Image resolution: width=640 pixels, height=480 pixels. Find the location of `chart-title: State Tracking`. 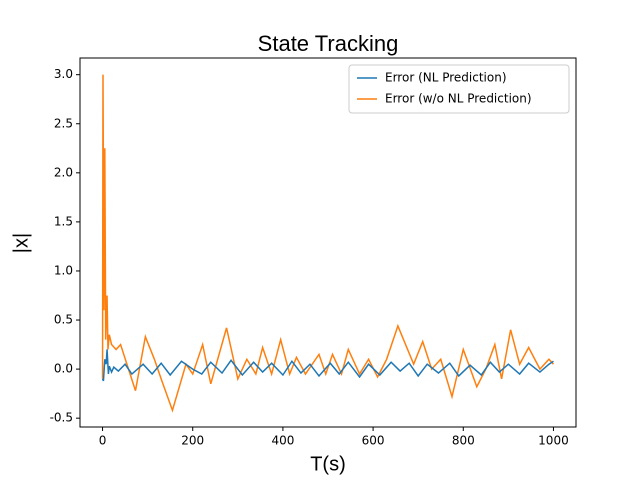

chart-title: State Tracking is located at coordinates (328, 43).